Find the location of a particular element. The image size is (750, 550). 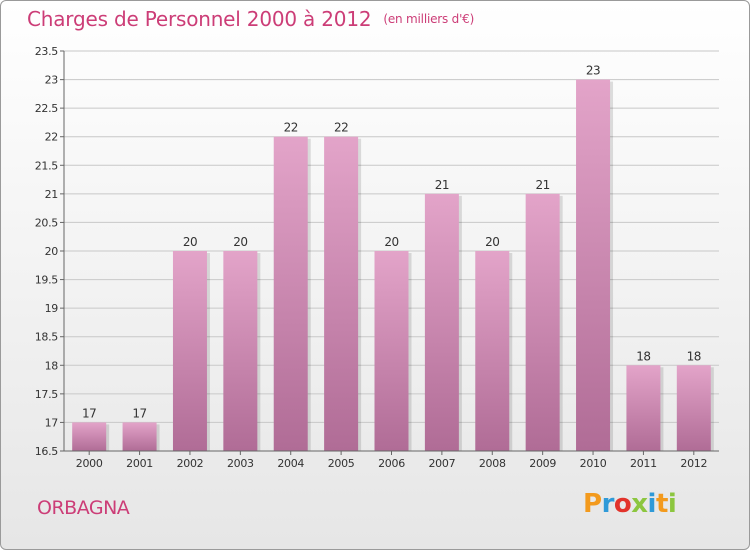

y-tick-label: 23 is located at coordinates (52, 80).